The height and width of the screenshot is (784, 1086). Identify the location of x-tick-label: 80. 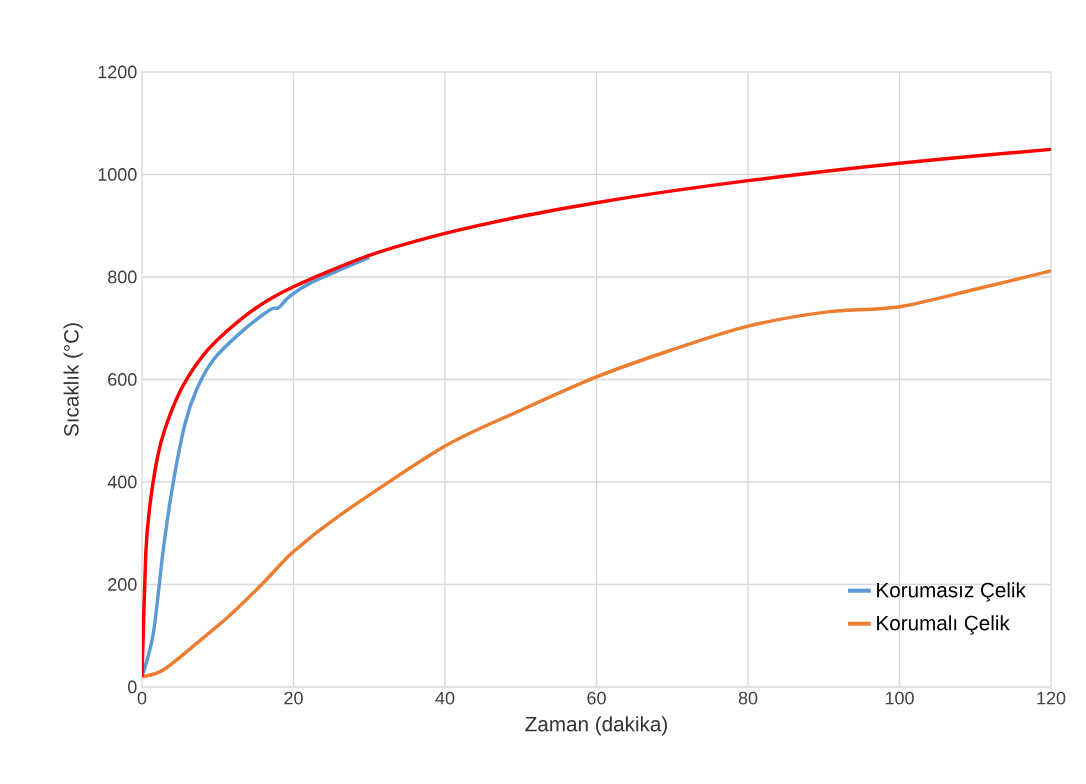
(748, 698).